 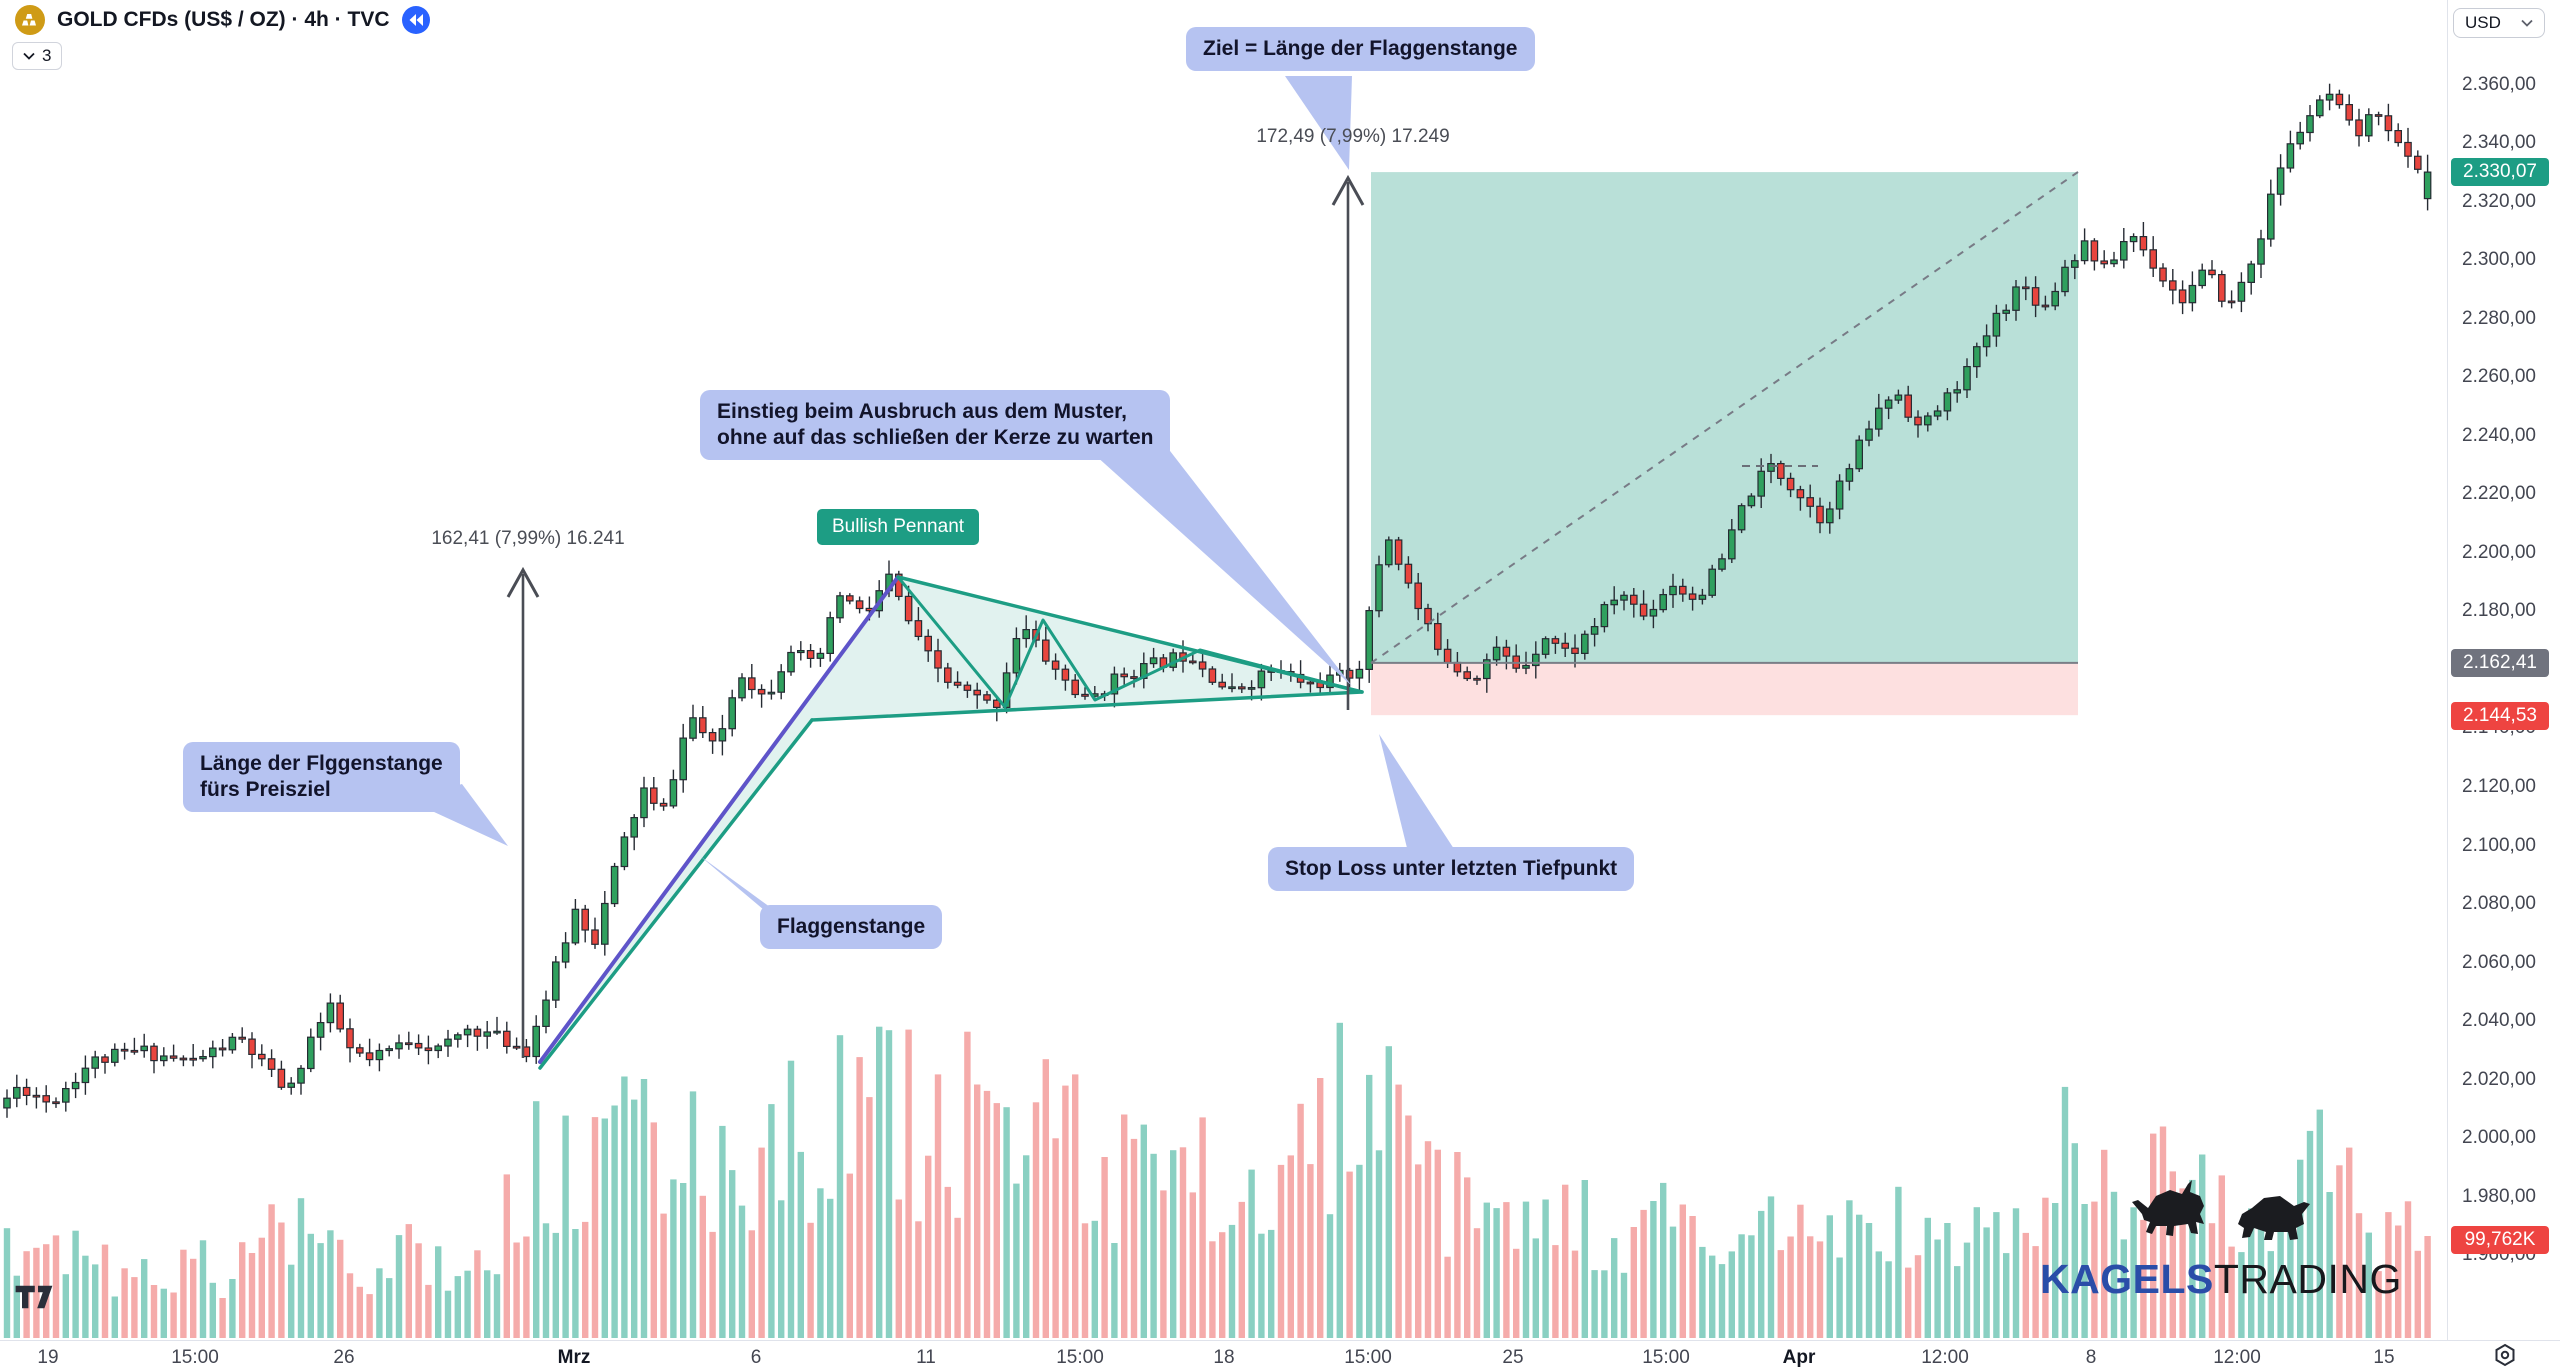 I want to click on collapse-count: 3, so click(x=47, y=55).